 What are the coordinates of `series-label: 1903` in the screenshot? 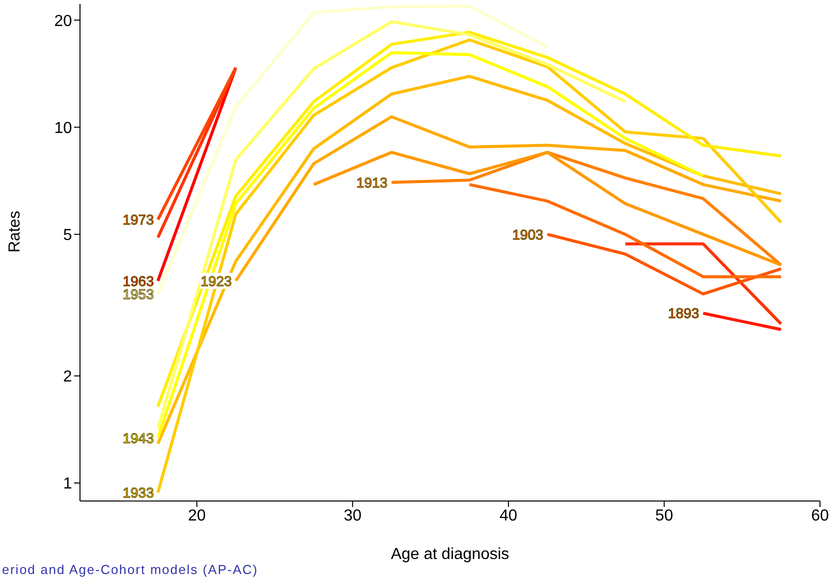 It's located at (528, 234).